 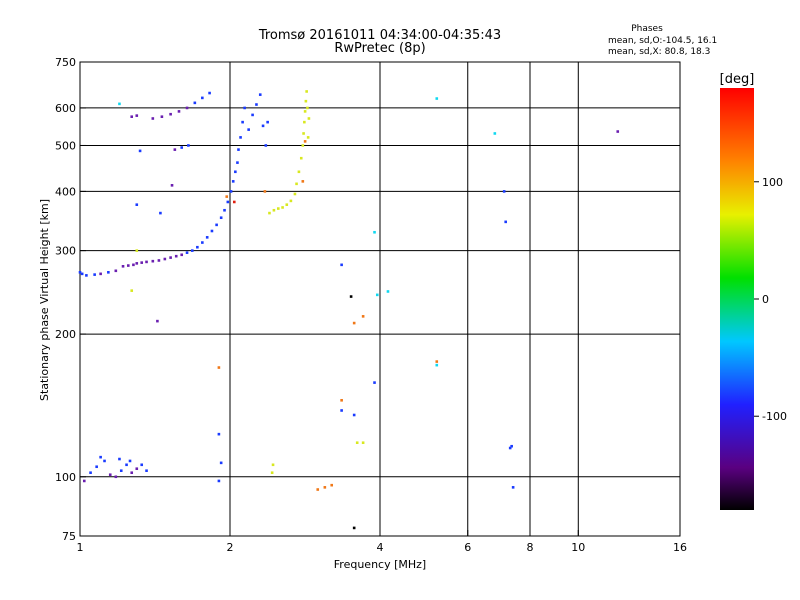 I want to click on x-tick-label: 8, so click(x=530, y=547).